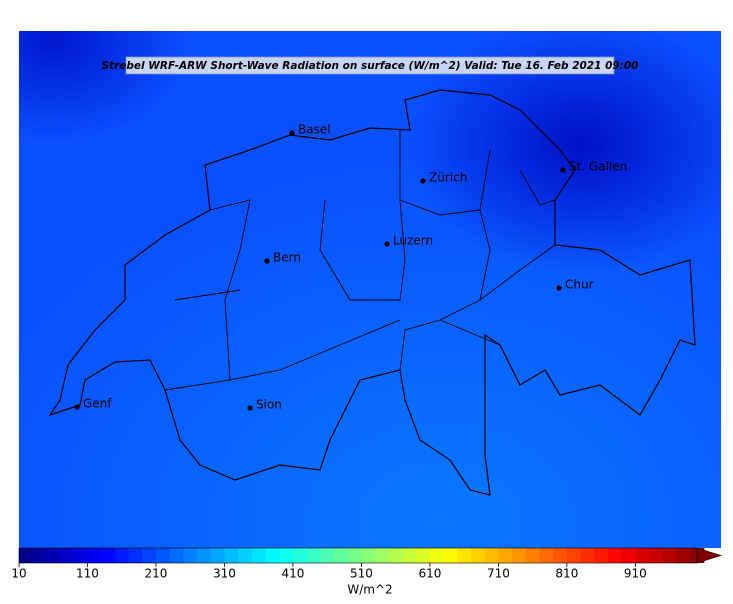  What do you see at coordinates (709, 555) in the screenshot?
I see `colorbar-extension` at bounding box center [709, 555].